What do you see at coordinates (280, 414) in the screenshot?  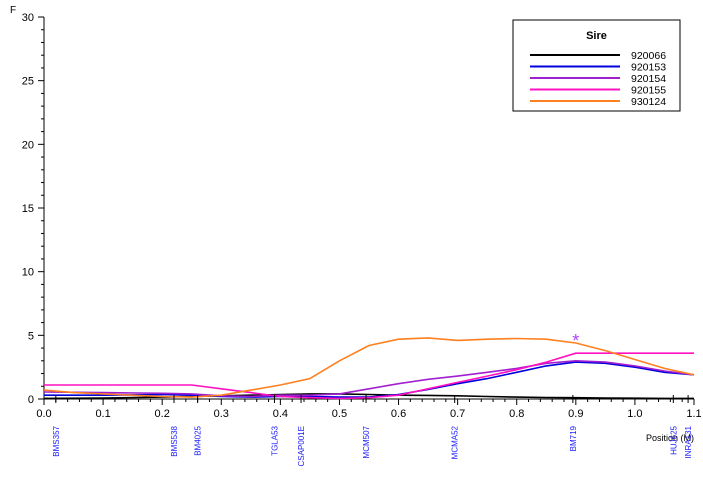 I see `x-tick-label: 0.4` at bounding box center [280, 414].